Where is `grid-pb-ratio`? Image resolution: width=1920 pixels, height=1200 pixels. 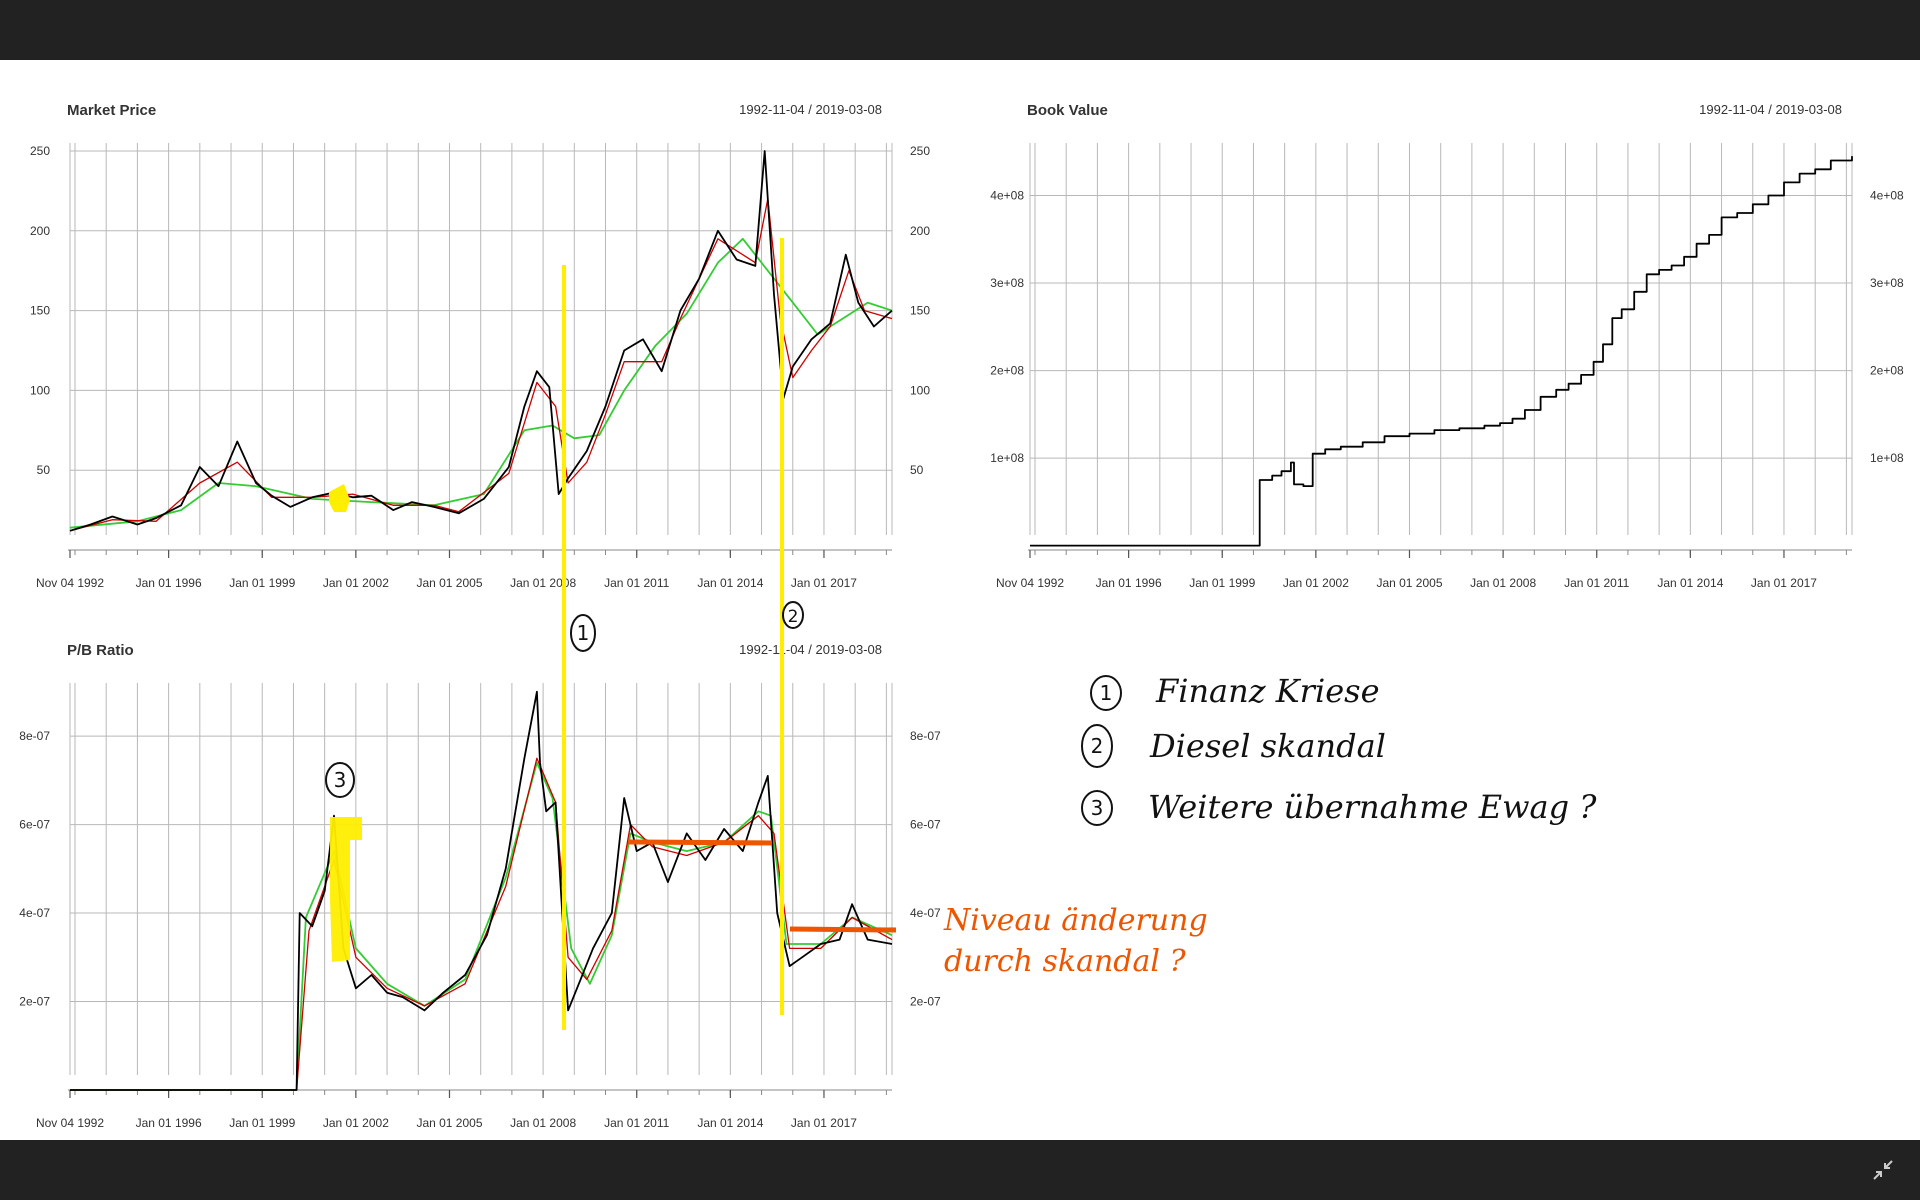
grid-pb-ratio is located at coordinates (481, 879).